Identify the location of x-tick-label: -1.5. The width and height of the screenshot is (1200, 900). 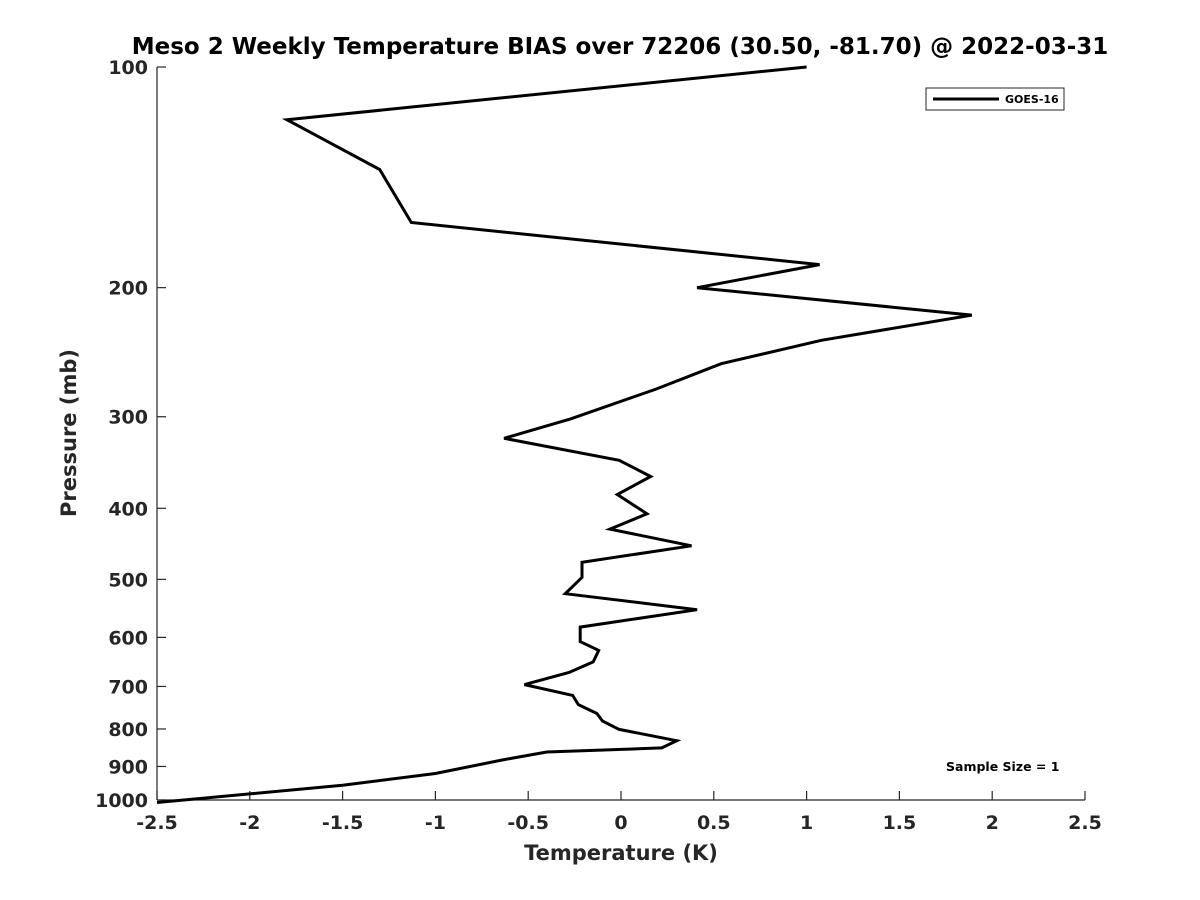
(343, 823).